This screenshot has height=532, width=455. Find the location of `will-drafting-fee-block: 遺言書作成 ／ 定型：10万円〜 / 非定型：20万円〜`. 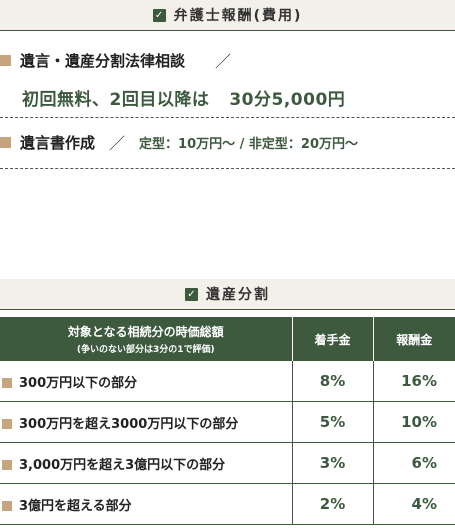

will-drafting-fee-block: 遺言書作成 ／ 定型：10万円〜 / 非定型：20万円〜 is located at coordinates (227, 142).